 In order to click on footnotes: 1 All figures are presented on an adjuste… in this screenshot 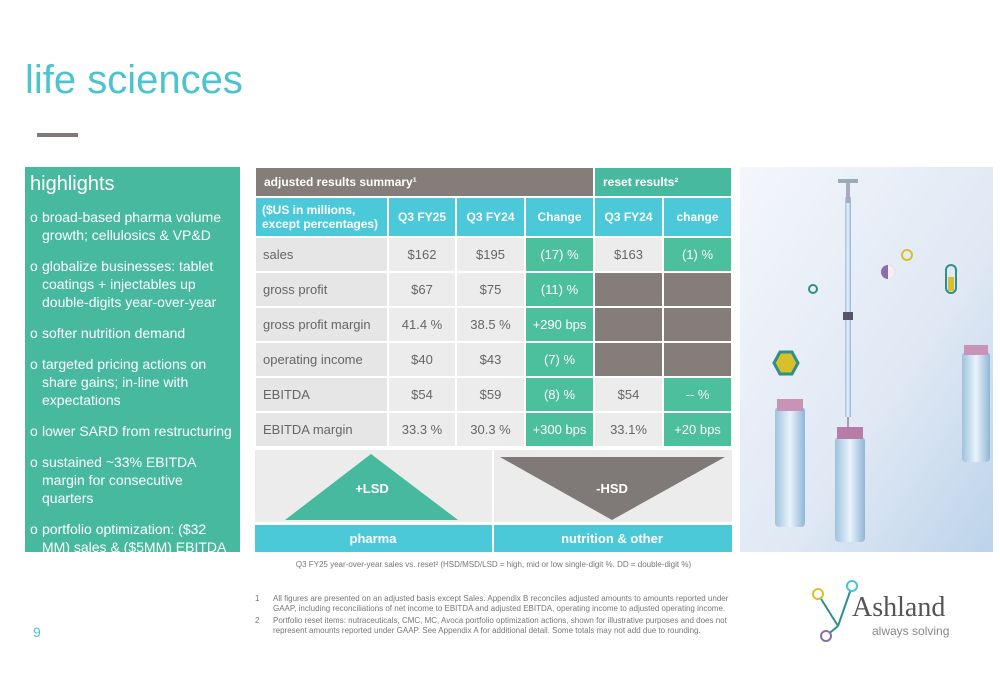, I will do `click(496, 616)`.